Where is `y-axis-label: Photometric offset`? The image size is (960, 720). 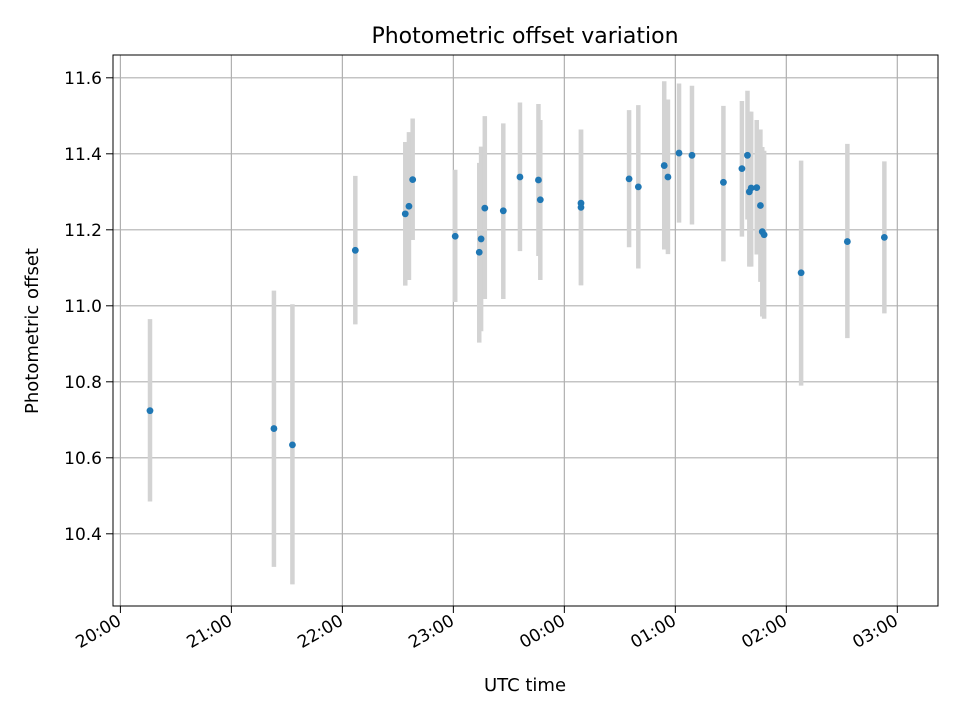 y-axis-label: Photometric offset is located at coordinates (32, 331).